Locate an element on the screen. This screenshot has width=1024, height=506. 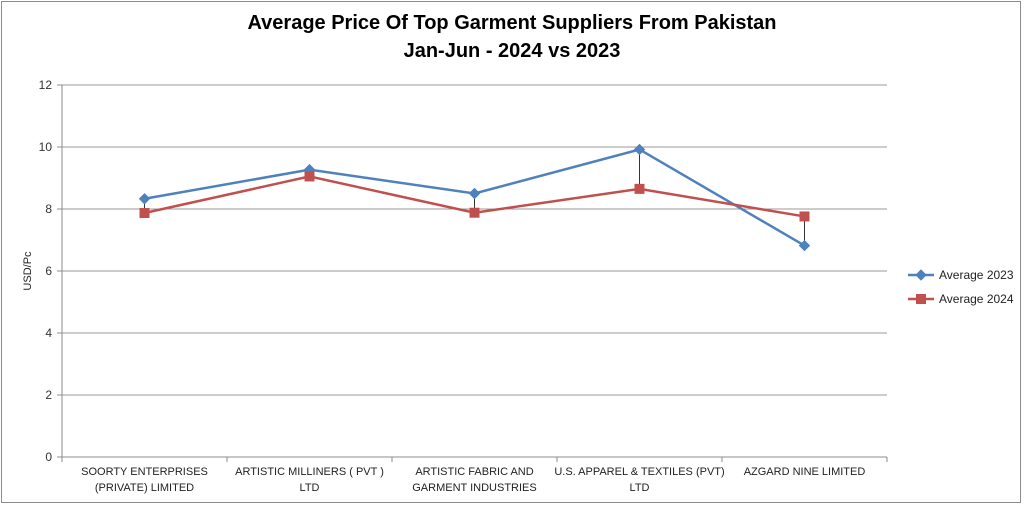
y-axis-label: USD/Pc is located at coordinates (28, 271).